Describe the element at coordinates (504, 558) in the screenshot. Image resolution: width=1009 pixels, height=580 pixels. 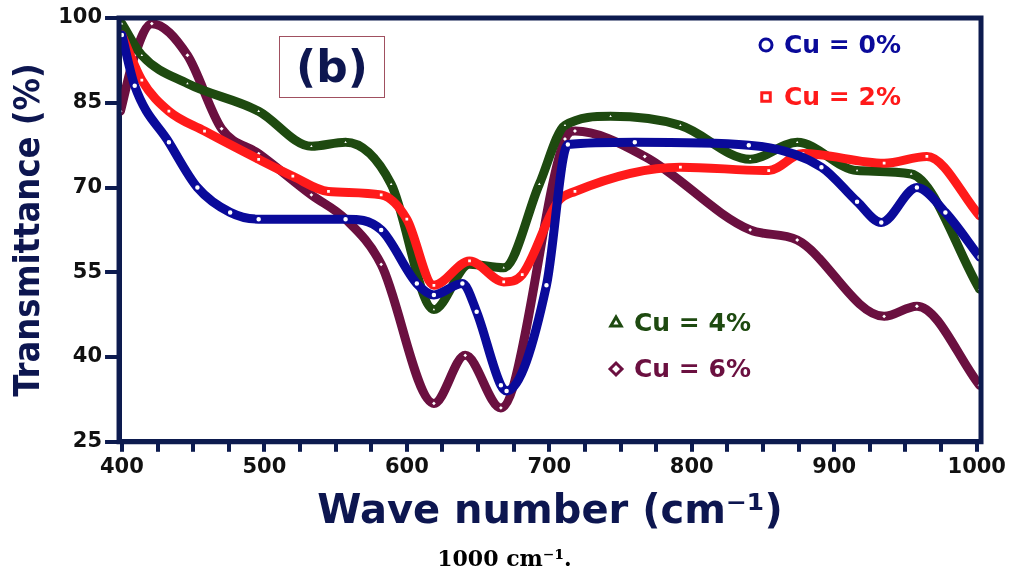
I see `text: 1000 cm⁻¹.` at that location.